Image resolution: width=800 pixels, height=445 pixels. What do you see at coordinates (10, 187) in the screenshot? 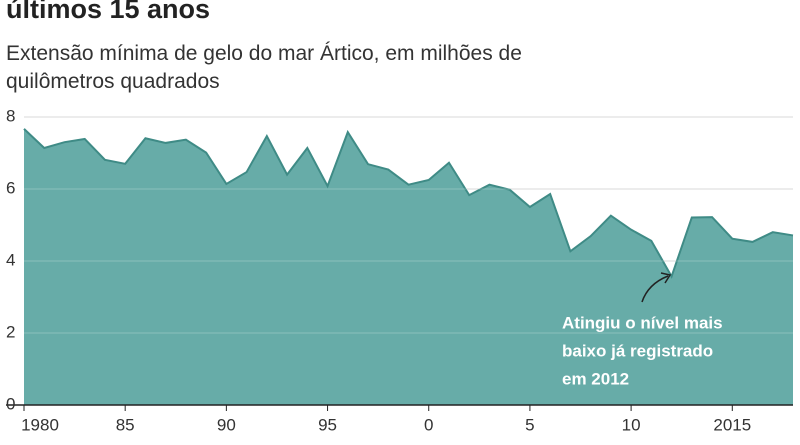
I see `y-tick-label: 6` at bounding box center [10, 187].